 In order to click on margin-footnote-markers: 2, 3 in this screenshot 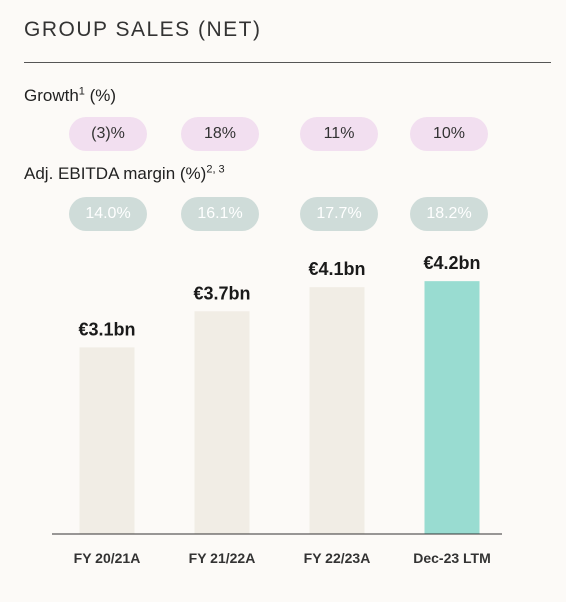, I will do `click(215, 169)`.